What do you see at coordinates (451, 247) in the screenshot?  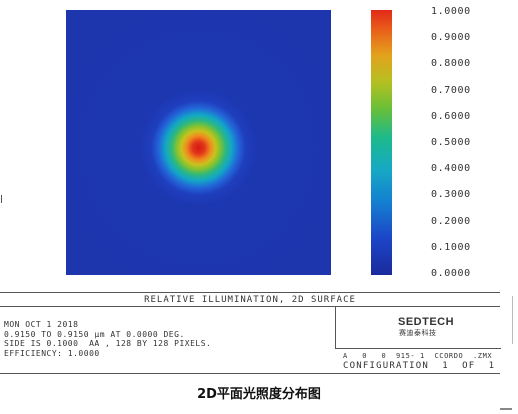 I see `colorbar-tick-label: 0.1000` at bounding box center [451, 247].